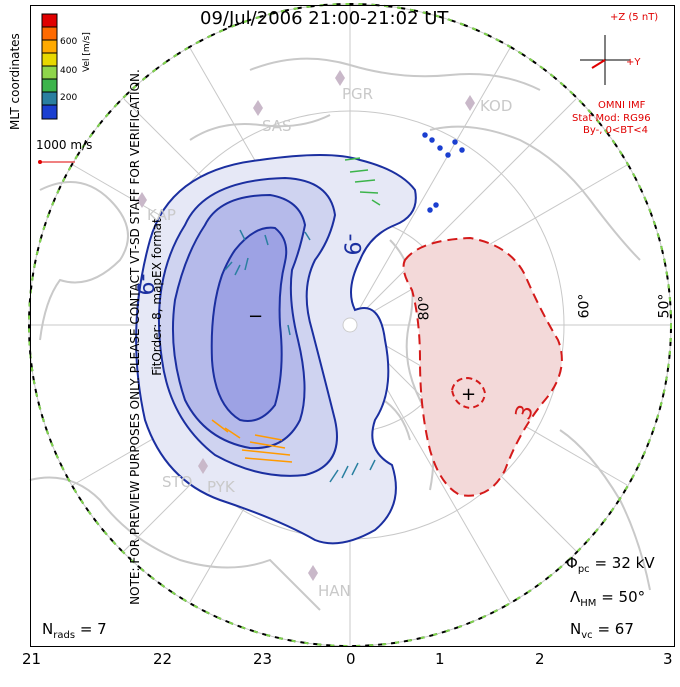  I want to click on mlt-label-3: 3, so click(668, 659).